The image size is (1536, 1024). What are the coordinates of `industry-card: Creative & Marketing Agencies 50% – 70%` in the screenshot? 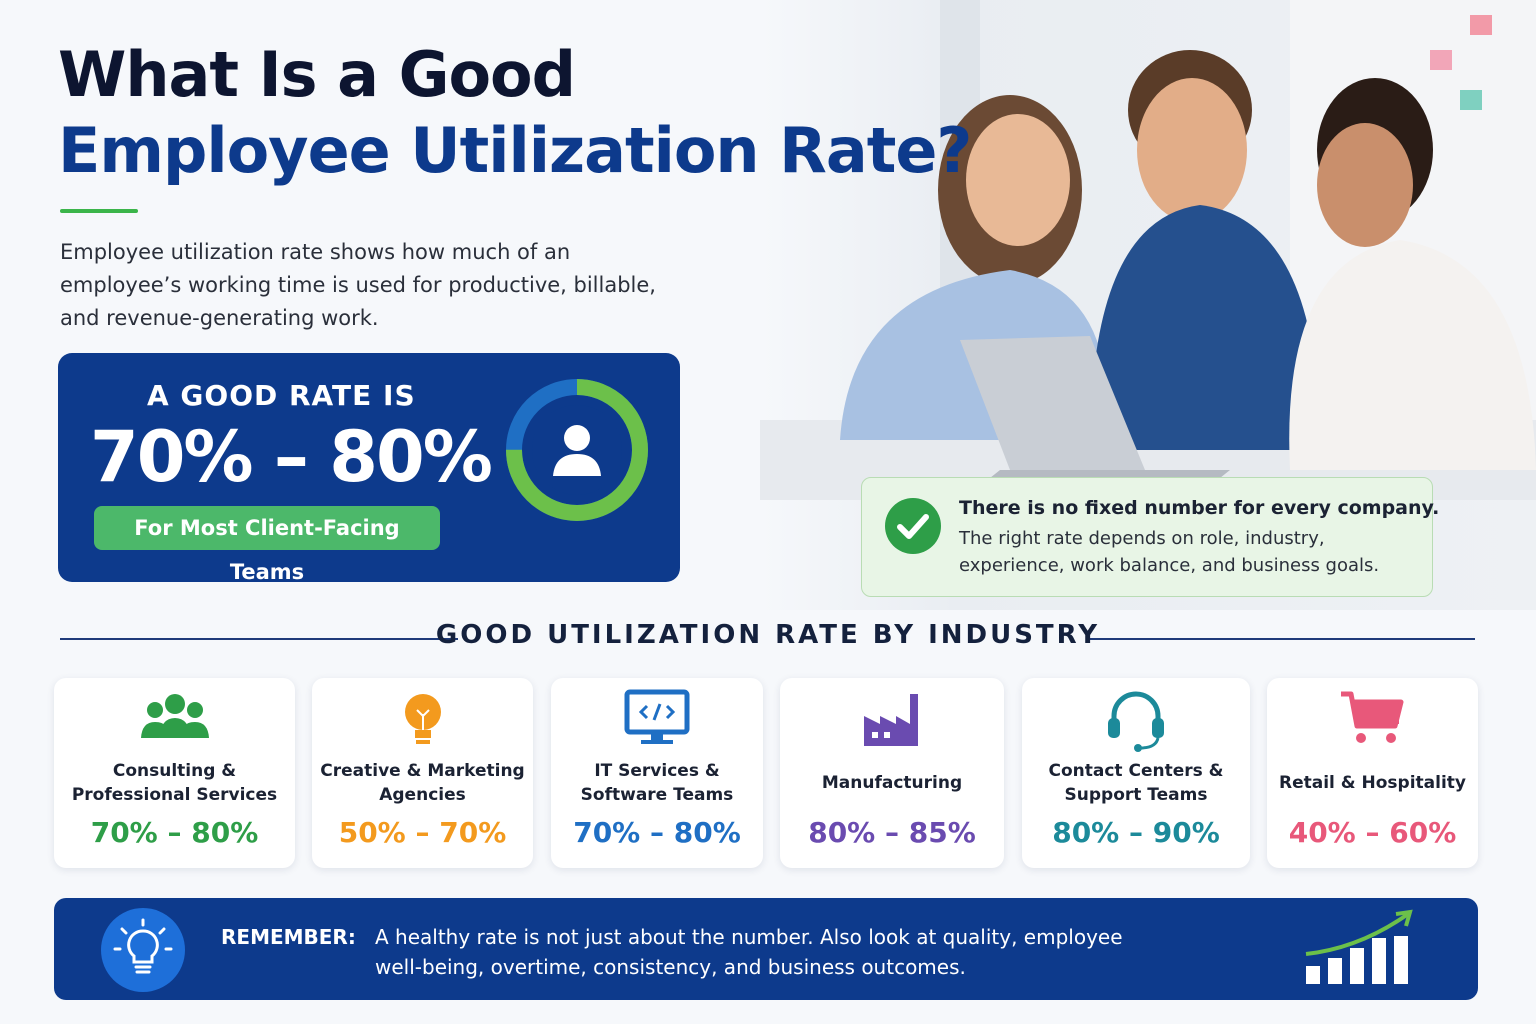 It's located at (422, 773).